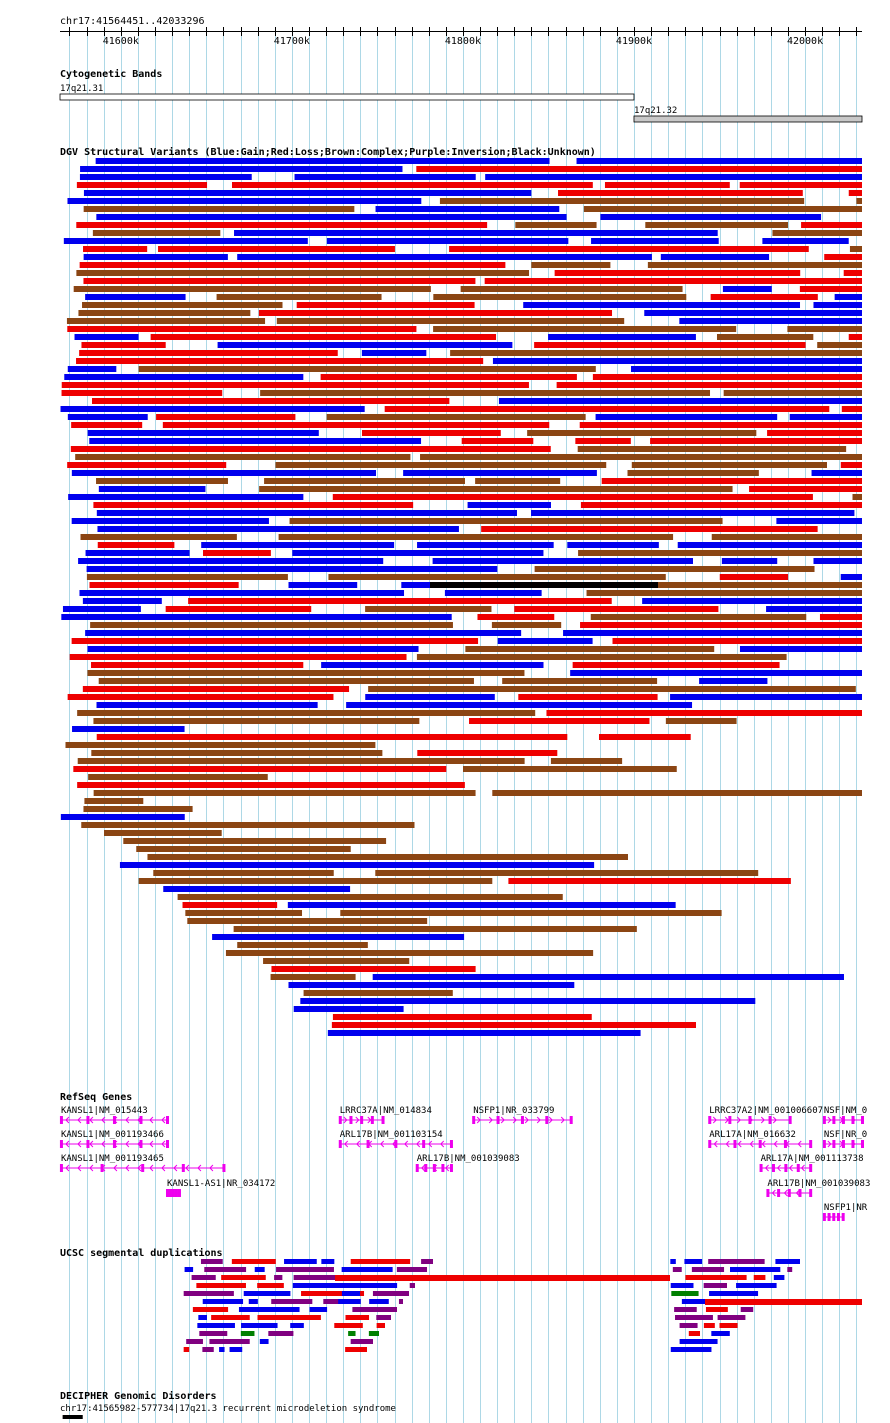 The width and height of the screenshot is (890, 1423). What do you see at coordinates (463, 41) in the screenshot?
I see `ruler-tick-label: 41800k` at bounding box center [463, 41].